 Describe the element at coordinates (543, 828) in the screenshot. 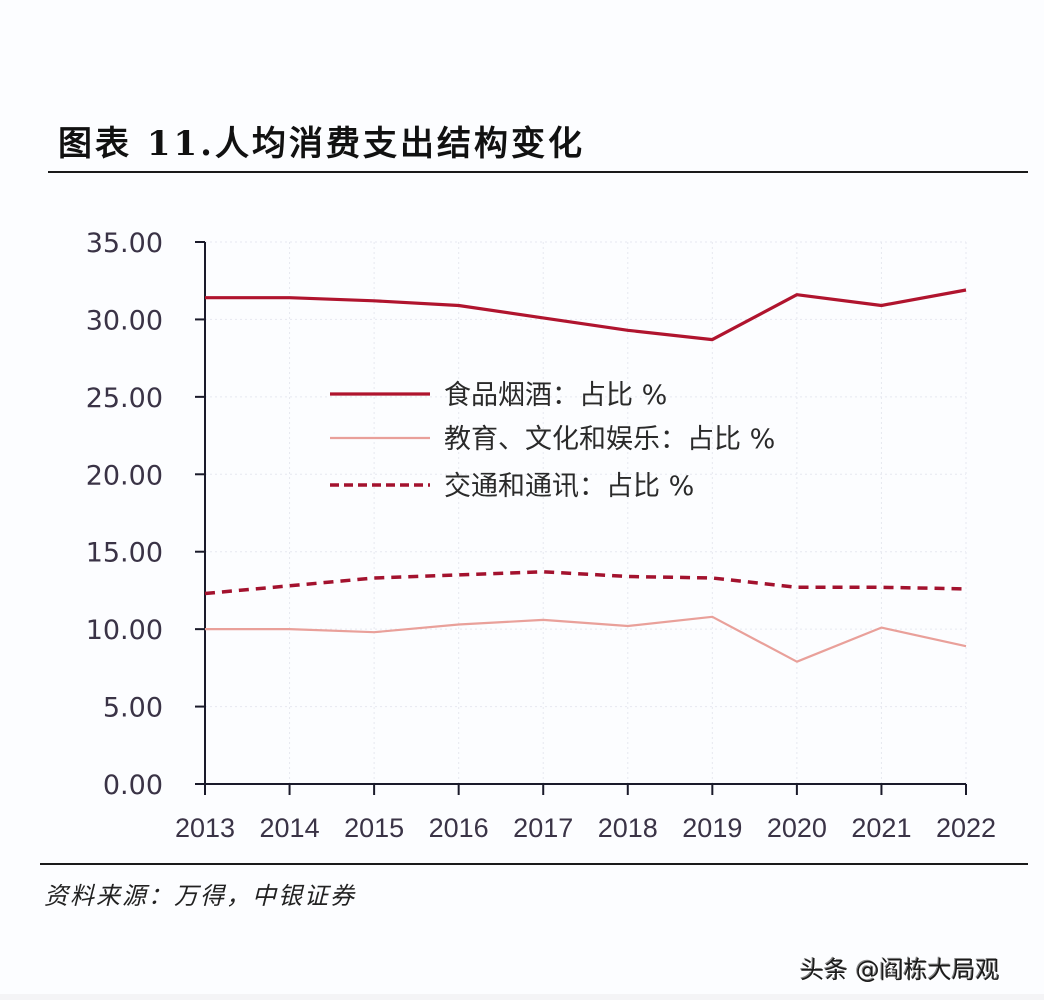

I see `x-tick-label: 2017` at that location.